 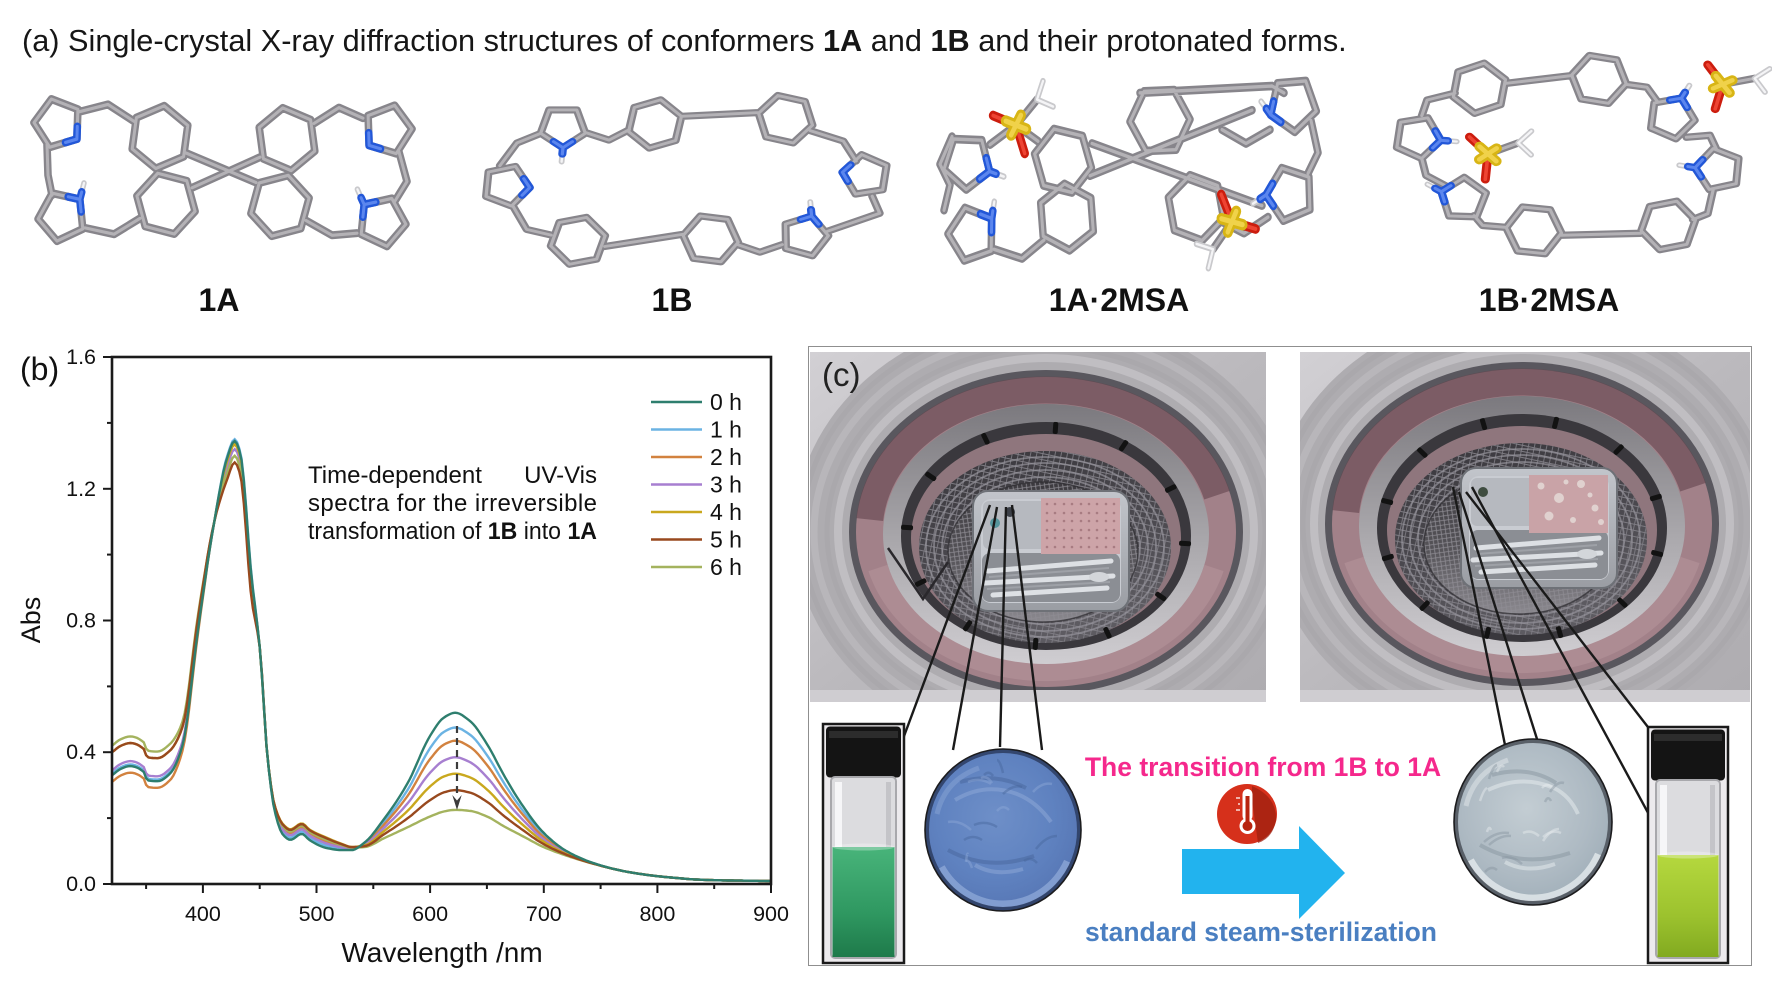 What do you see at coordinates (1261, 932) in the screenshot?
I see `svg-text: standard steam-sterilization` at bounding box center [1261, 932].